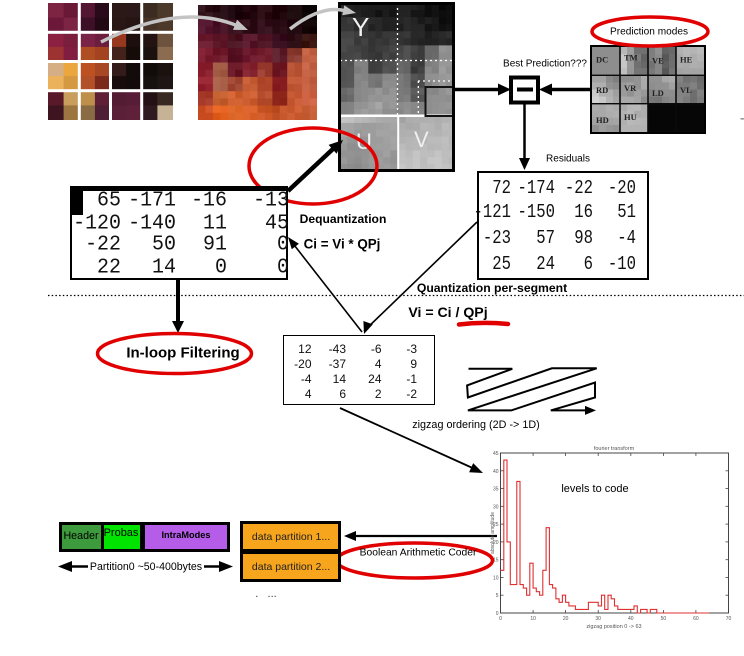  What do you see at coordinates (729, 619) in the screenshot?
I see `svg-text: 70` at bounding box center [729, 619].